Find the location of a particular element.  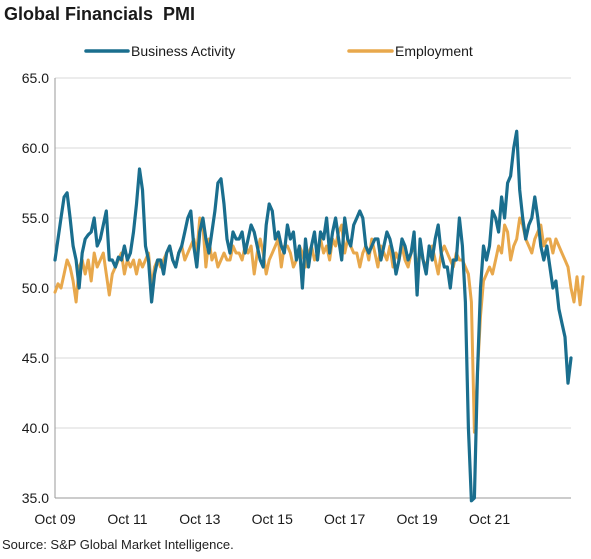

x-tick-label: Oct 13 is located at coordinates (199, 519).